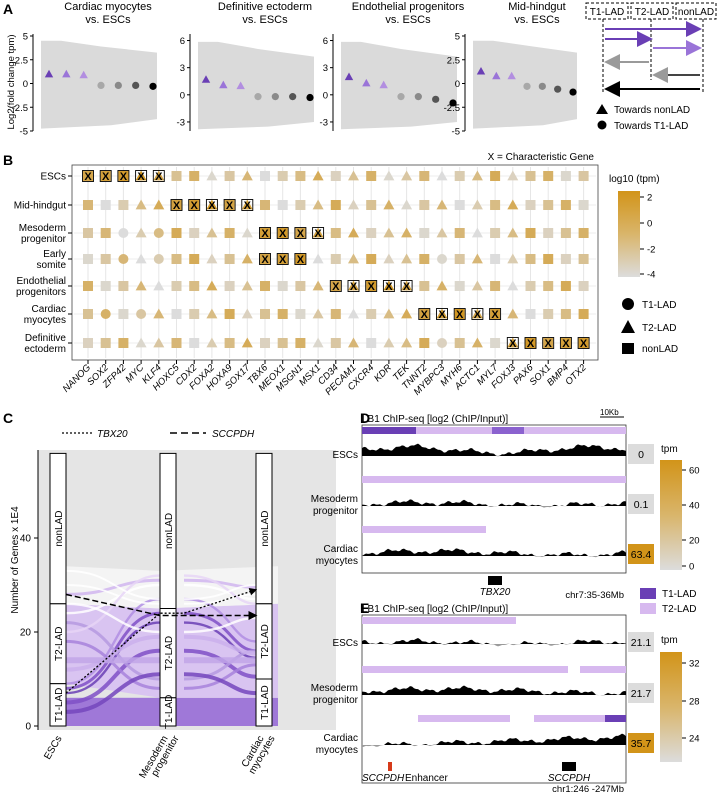 The width and height of the screenshot is (720, 803). Describe the element at coordinates (641, 744) in the screenshot. I see `tpm-value: 35.7` at that location.